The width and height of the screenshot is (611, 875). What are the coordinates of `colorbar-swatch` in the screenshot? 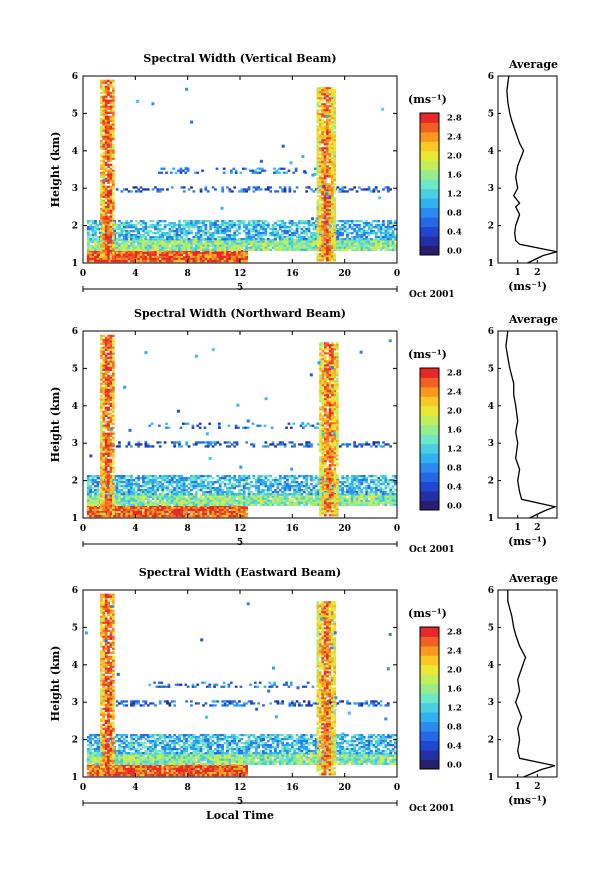 It's located at (429, 203).